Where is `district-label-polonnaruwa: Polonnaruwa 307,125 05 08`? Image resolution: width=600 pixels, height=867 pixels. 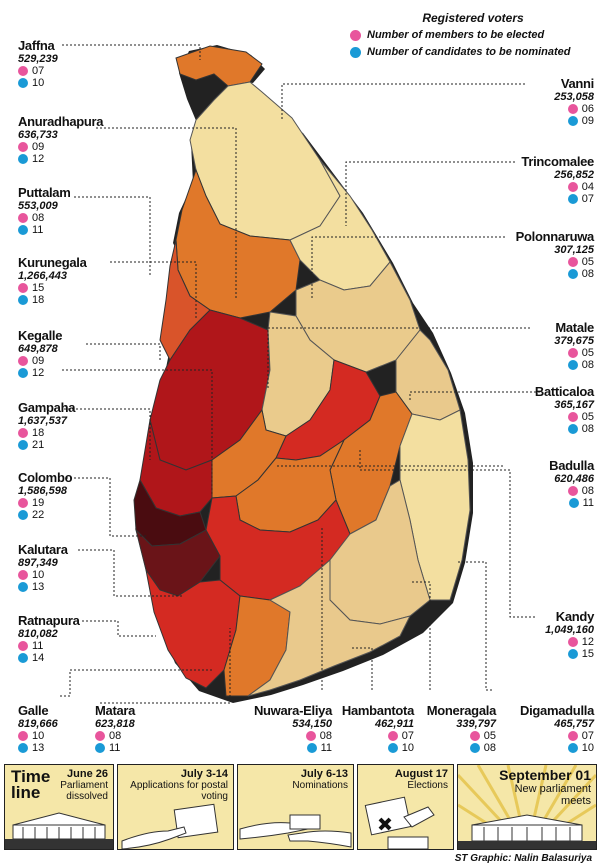
district-label-polonnaruwa: Polonnaruwa 307,125 05 08 is located at coordinates (555, 254).